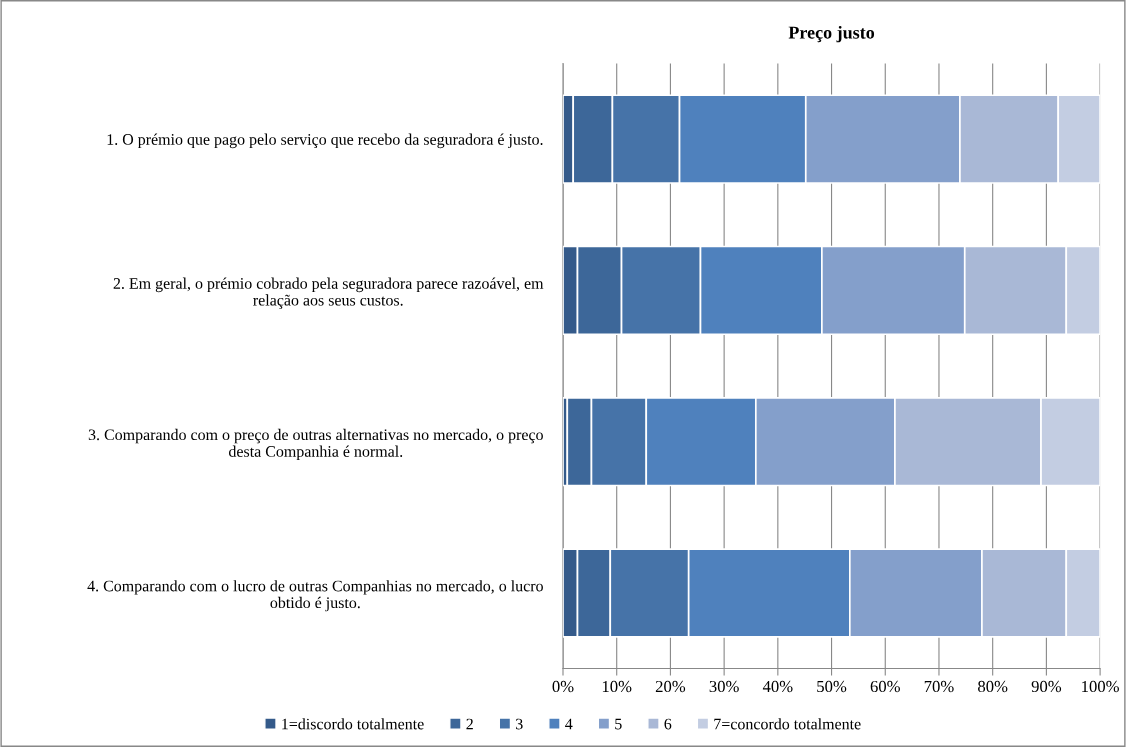 Image resolution: width=1126 pixels, height=747 pixels. What do you see at coordinates (1046, 686) in the screenshot?
I see `x-tick-label: 90%` at bounding box center [1046, 686].